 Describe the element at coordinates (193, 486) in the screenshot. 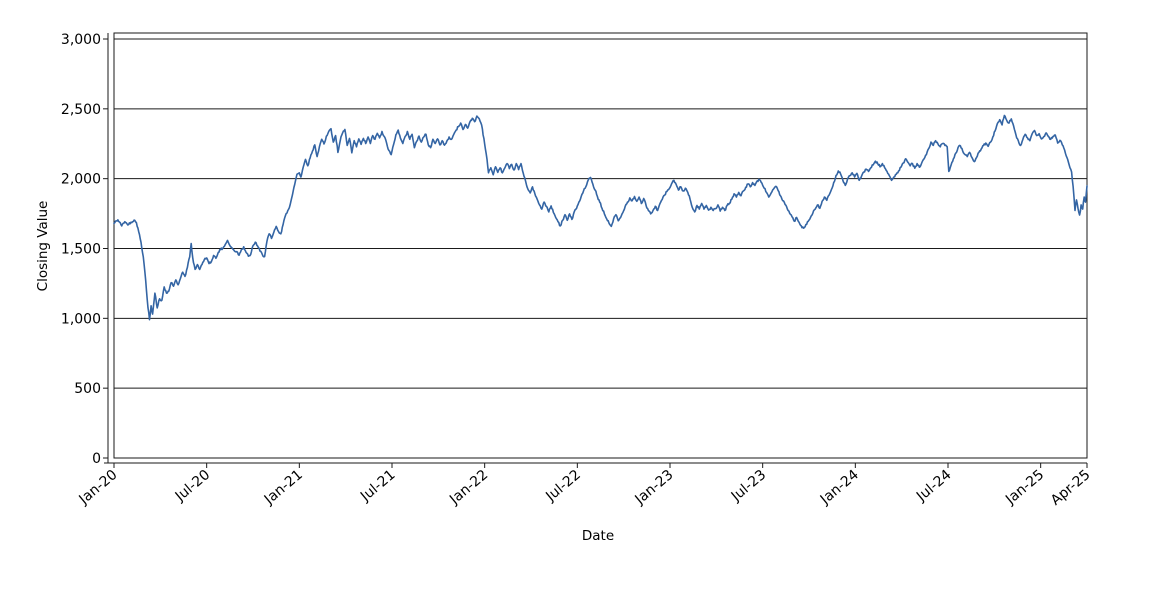

I see `x-tick-label: Jul-20` at that location.